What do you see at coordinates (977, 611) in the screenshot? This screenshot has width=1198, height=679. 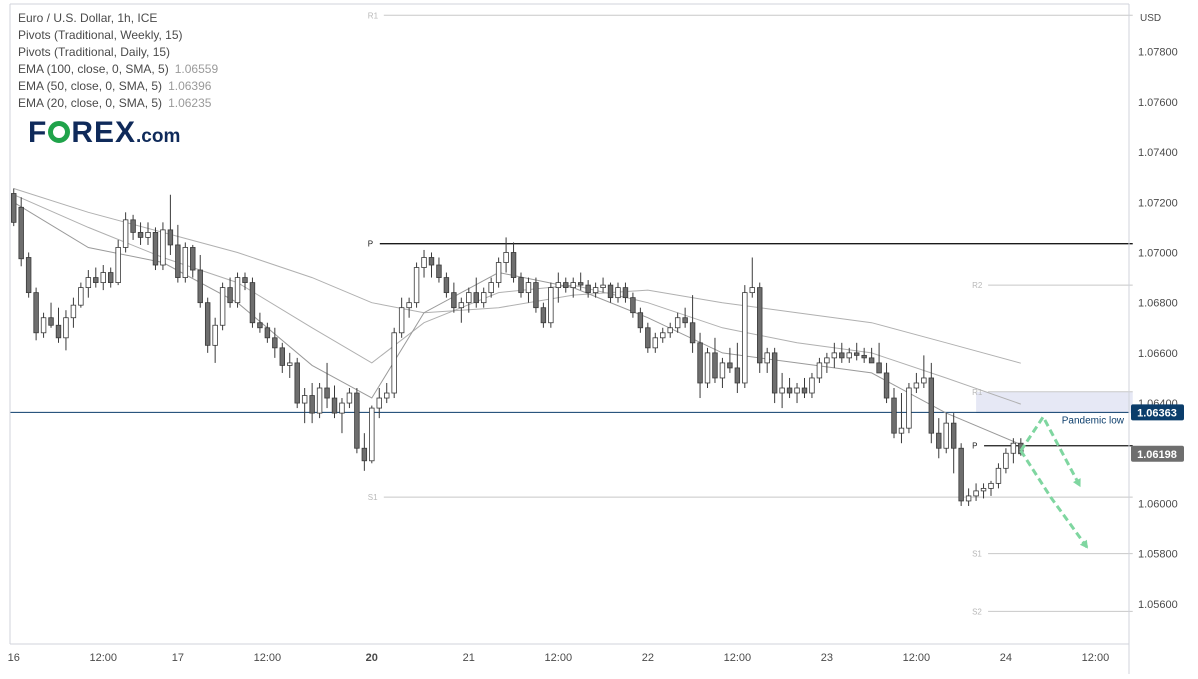 I see `pivot-label: S2` at bounding box center [977, 611].